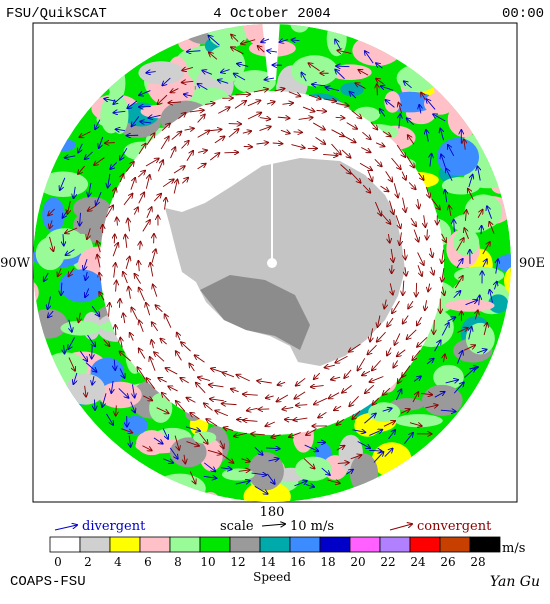  I want to click on colorbar-tick: 16, so click(297, 562).